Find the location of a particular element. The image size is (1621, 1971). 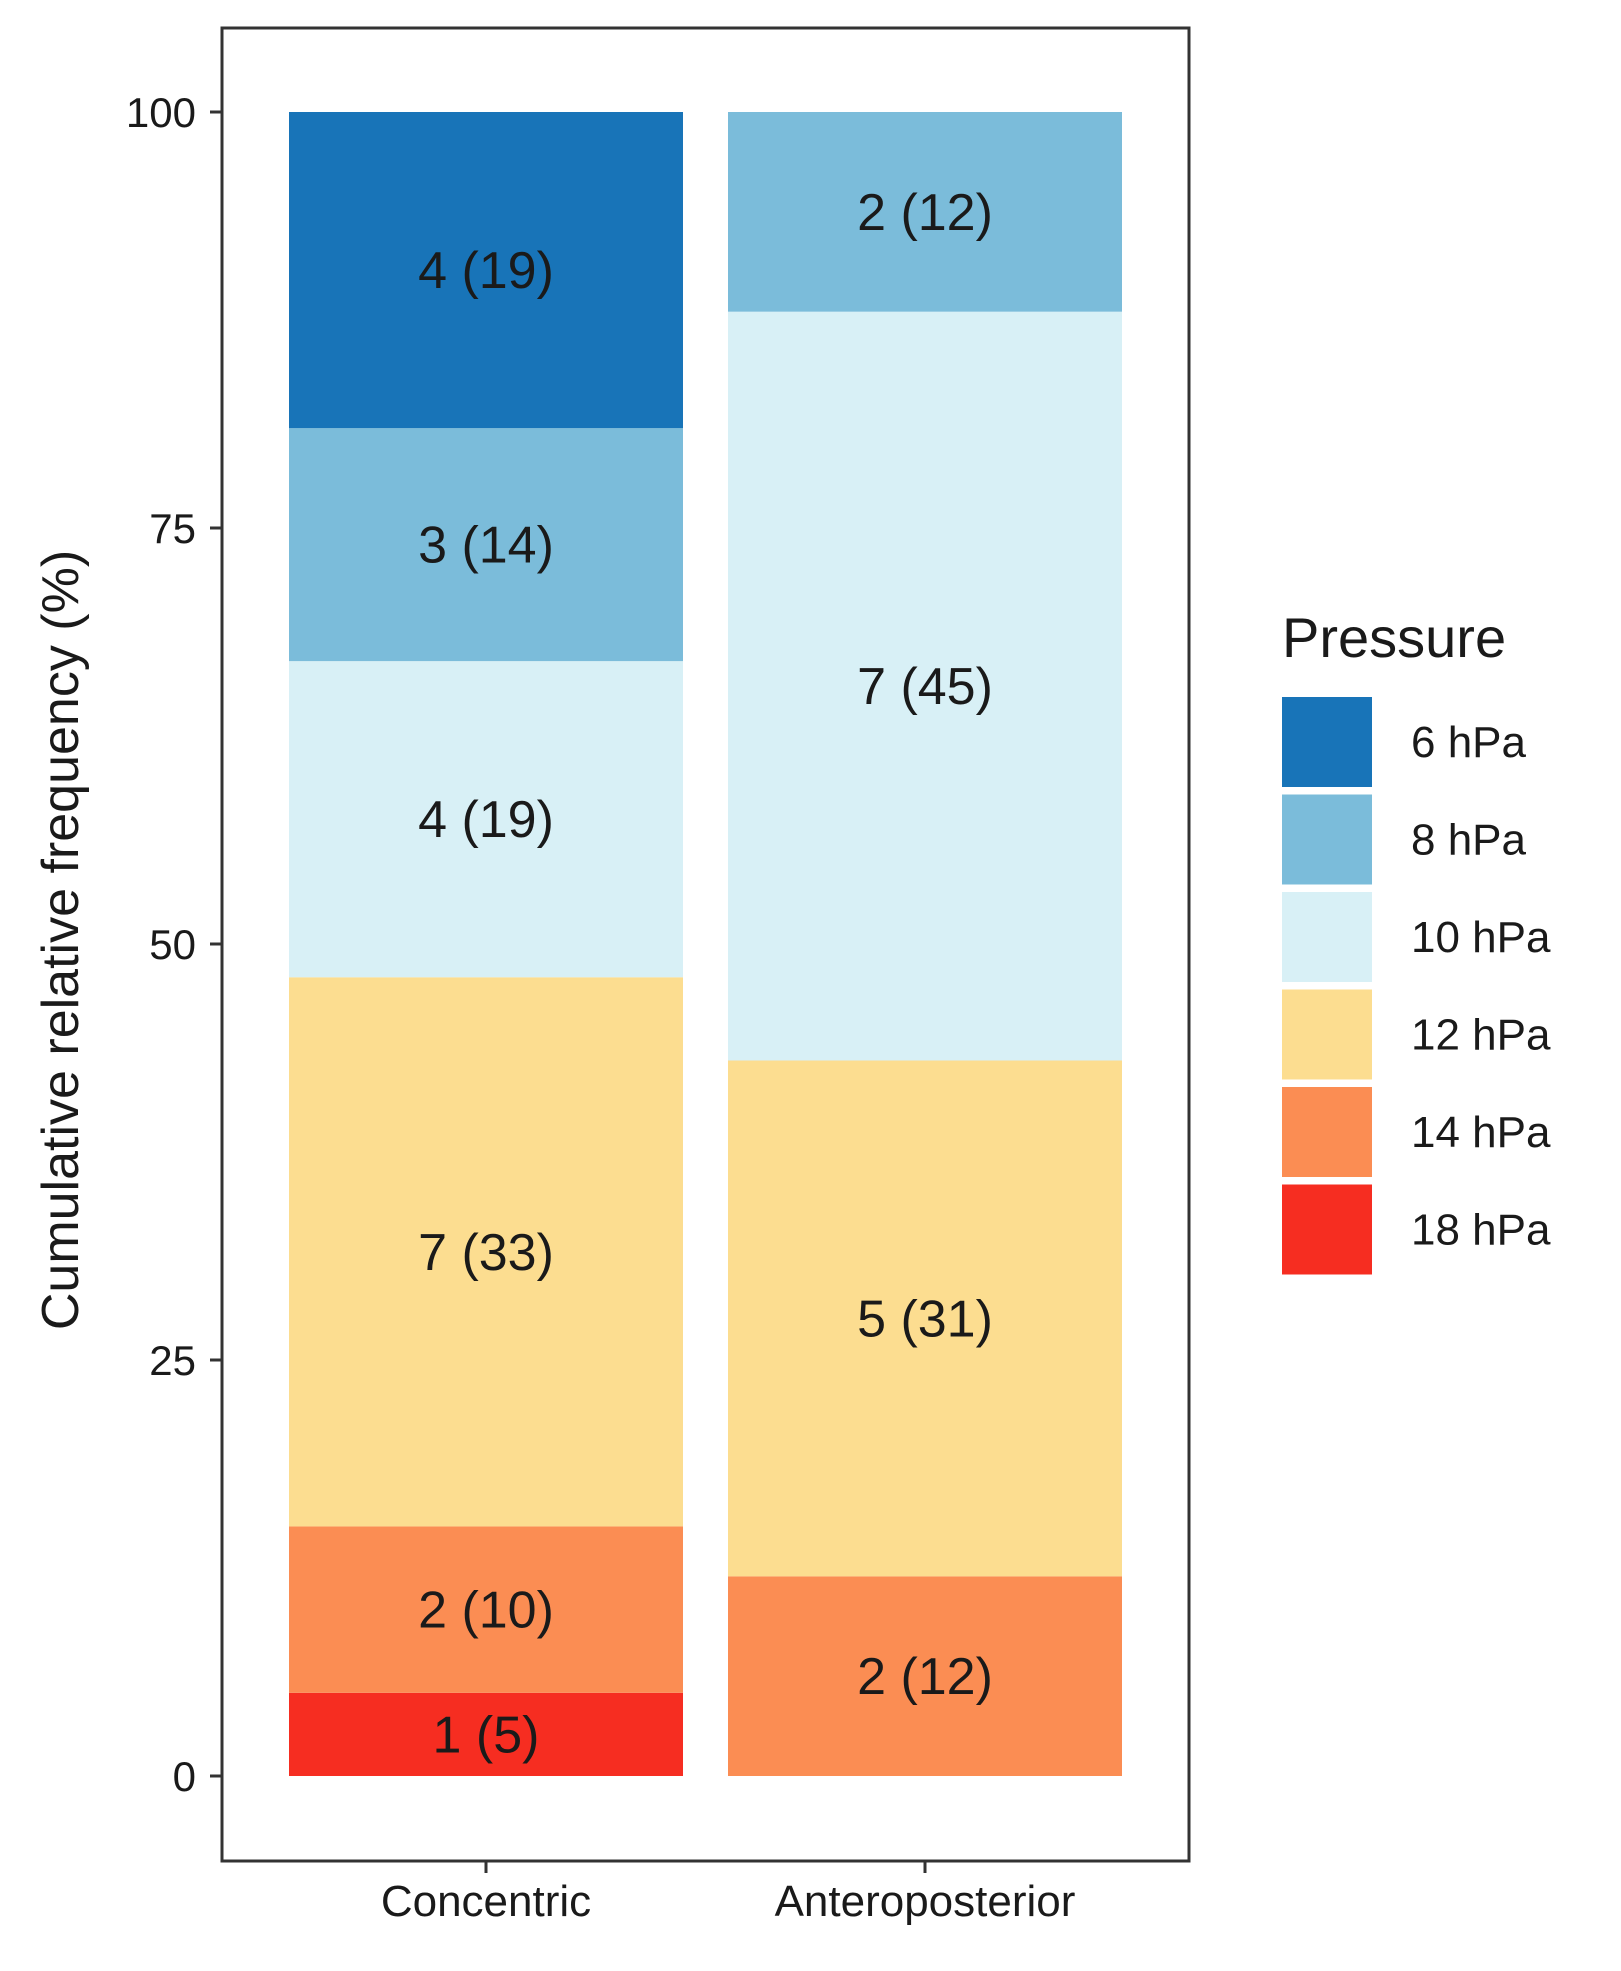

bar-data-label: 1 (5) is located at coordinates (486, 1735).